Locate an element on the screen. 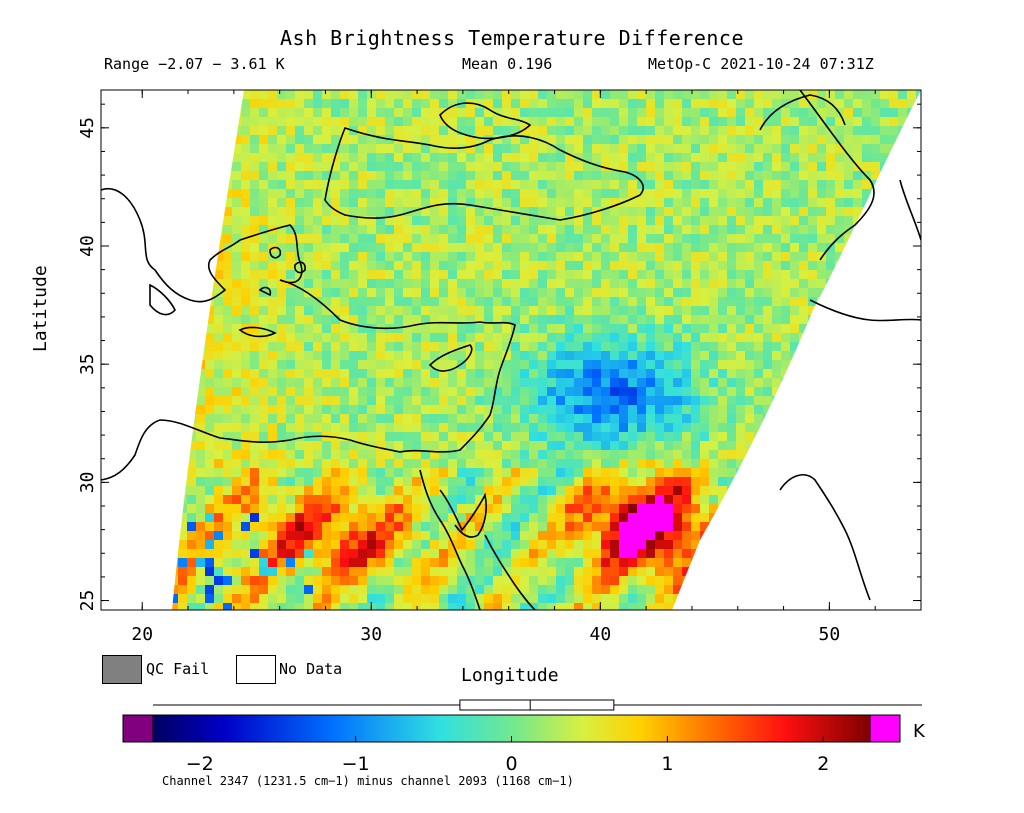  no-data-swatch is located at coordinates (256, 669).